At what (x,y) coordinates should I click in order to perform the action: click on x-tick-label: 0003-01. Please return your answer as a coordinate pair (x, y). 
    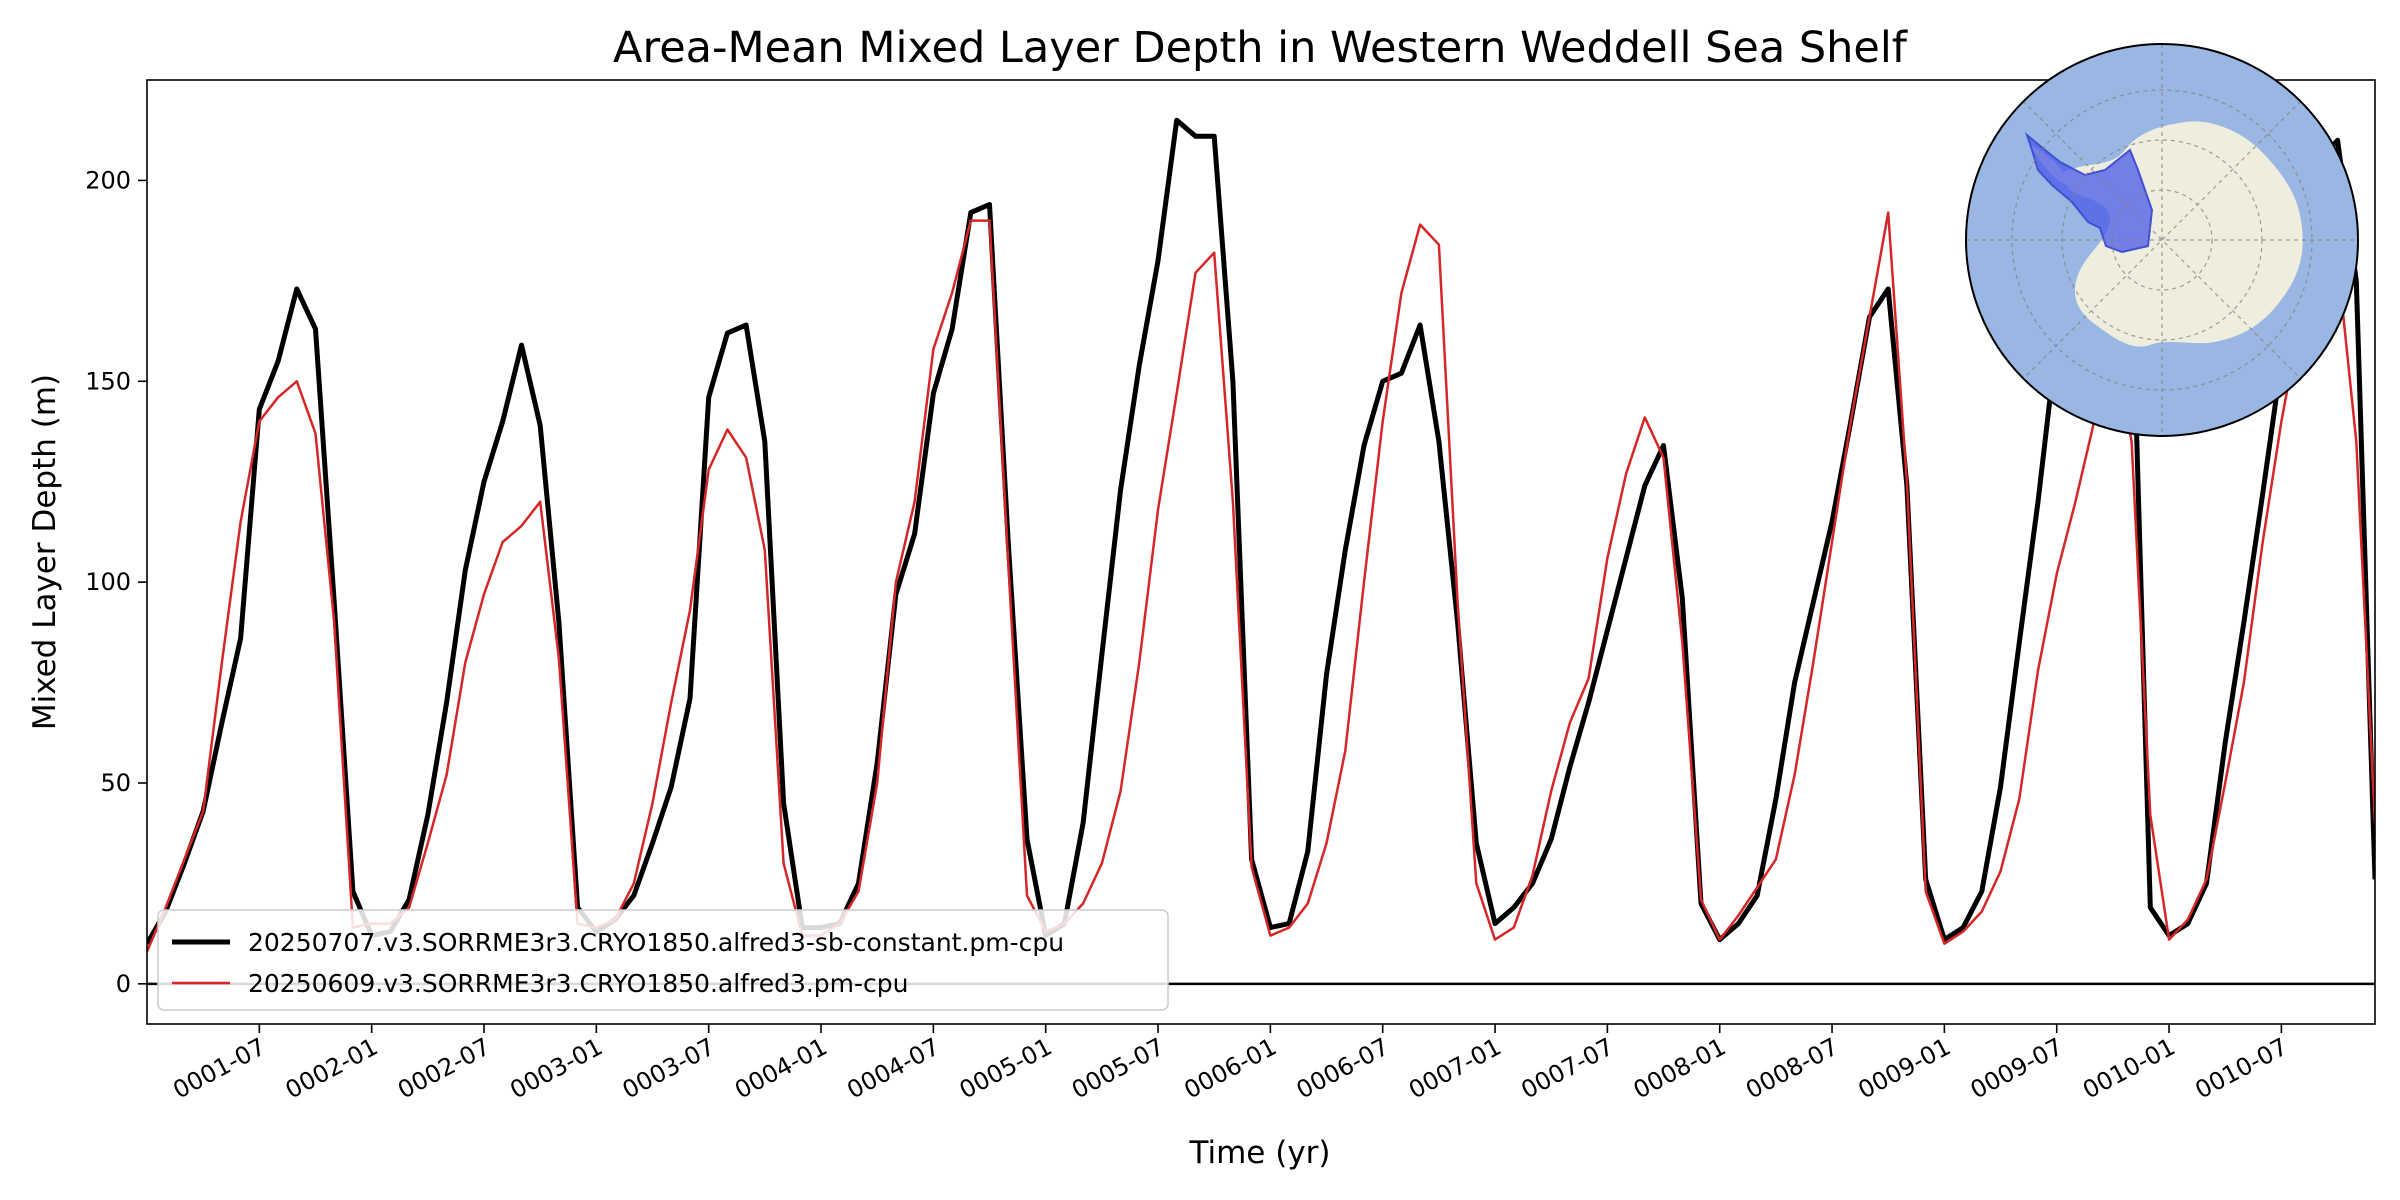
    Looking at the image, I should click on (556, 1069).